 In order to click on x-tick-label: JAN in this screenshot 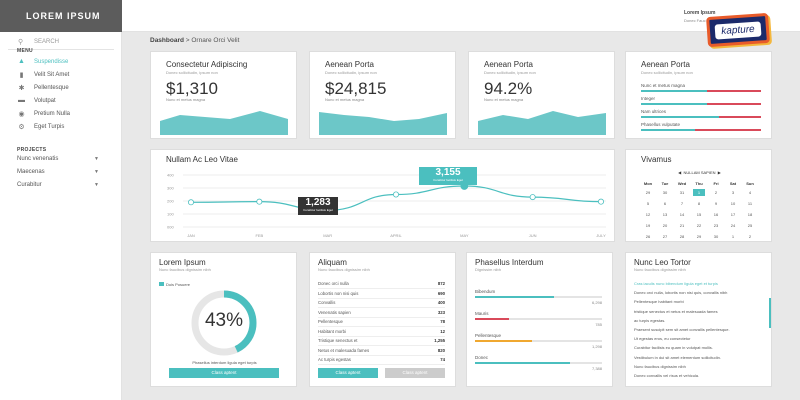, I will do `click(191, 235)`.